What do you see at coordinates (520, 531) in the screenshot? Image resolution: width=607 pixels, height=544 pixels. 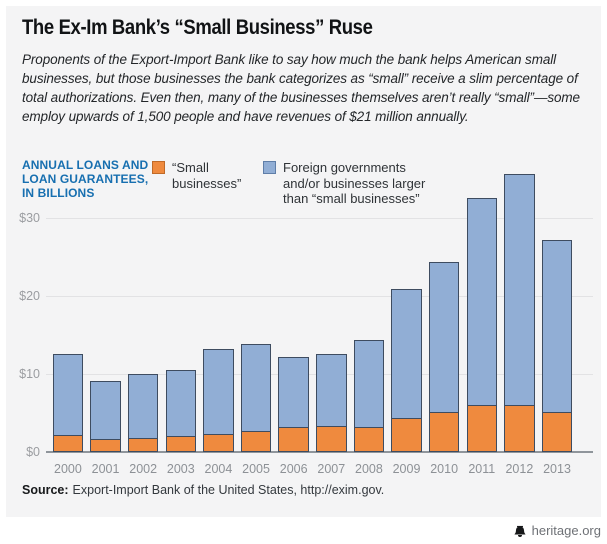 I see `liberty-bell-icon` at bounding box center [520, 531].